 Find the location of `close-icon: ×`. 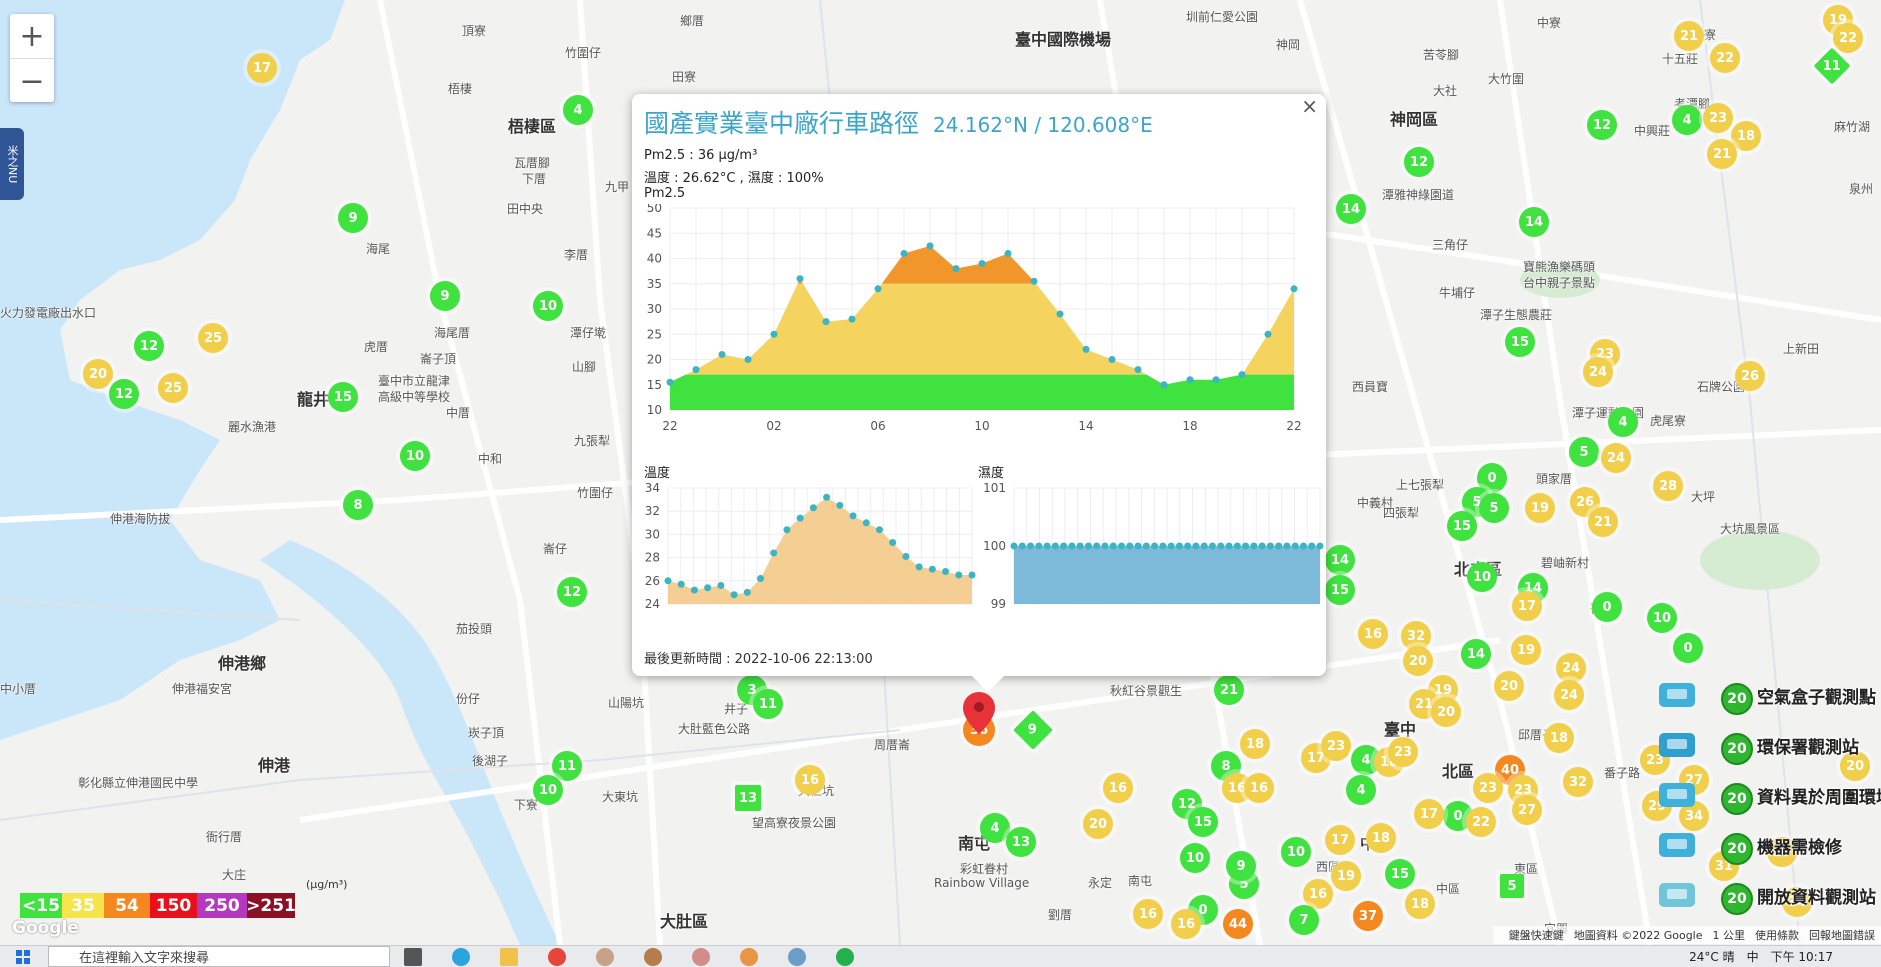

close-icon: × is located at coordinates (1309, 106).